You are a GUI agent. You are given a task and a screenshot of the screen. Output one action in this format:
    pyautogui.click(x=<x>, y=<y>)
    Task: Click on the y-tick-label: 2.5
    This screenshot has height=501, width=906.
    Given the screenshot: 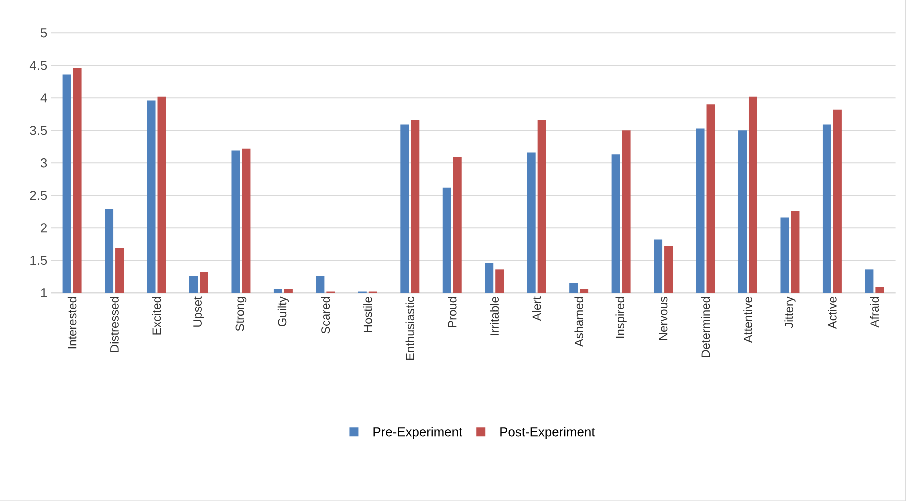 What is the action you would take?
    pyautogui.click(x=39, y=195)
    